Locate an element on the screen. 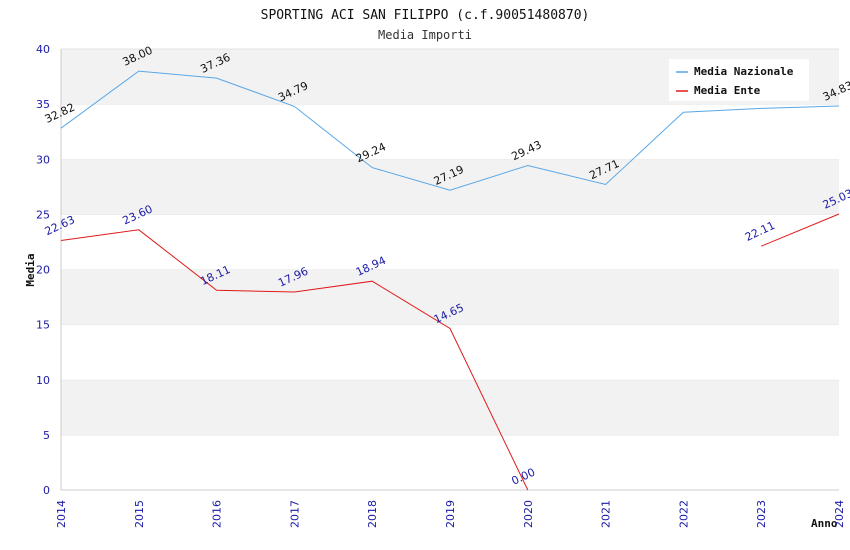 This screenshot has width=850, height=550. y-tick-label: 30 is located at coordinates (43, 159).